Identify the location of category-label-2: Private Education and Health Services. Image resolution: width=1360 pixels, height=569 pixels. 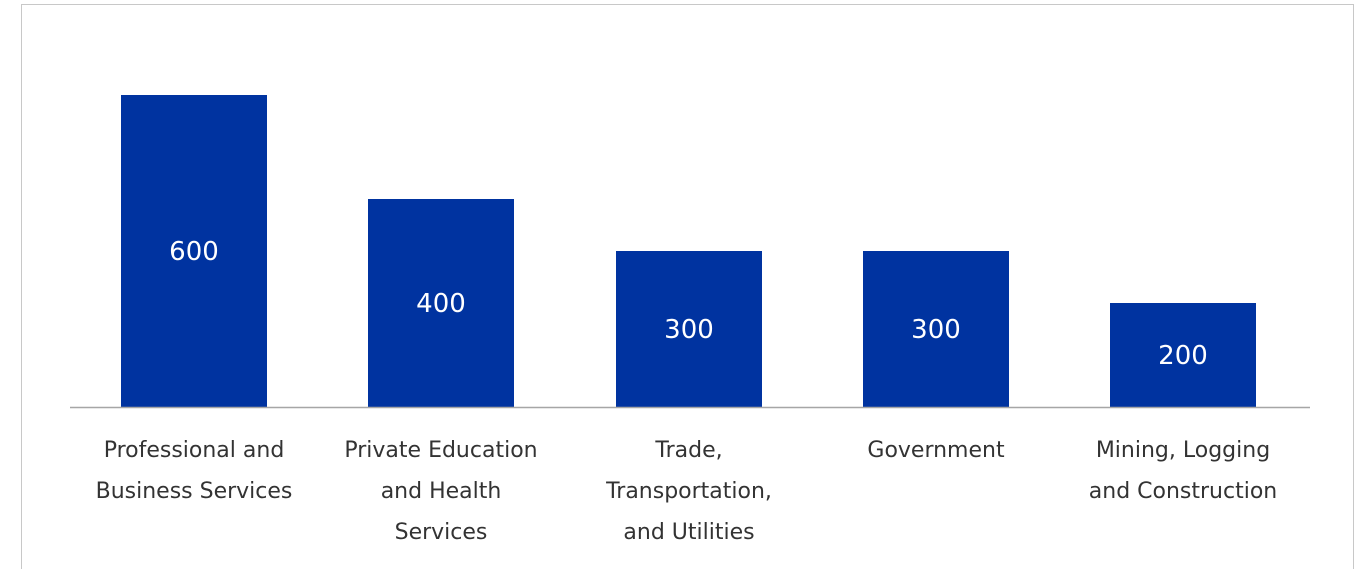
(440, 491).